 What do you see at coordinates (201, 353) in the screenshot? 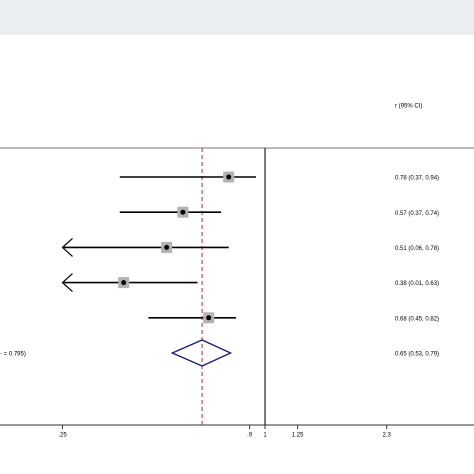
I see `overall-diamond` at bounding box center [201, 353].